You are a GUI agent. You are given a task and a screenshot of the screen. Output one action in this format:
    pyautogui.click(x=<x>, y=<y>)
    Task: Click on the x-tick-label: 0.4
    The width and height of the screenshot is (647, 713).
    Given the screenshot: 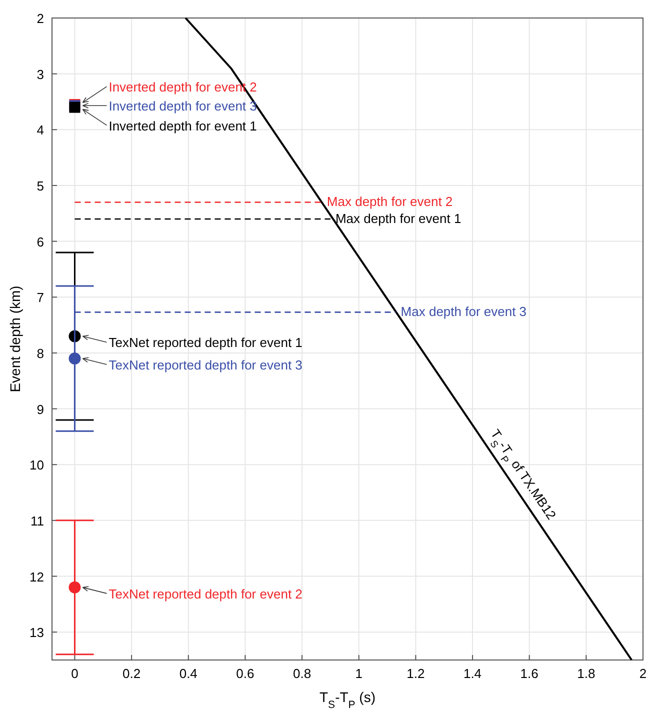 What is the action you would take?
    pyautogui.click(x=188, y=673)
    